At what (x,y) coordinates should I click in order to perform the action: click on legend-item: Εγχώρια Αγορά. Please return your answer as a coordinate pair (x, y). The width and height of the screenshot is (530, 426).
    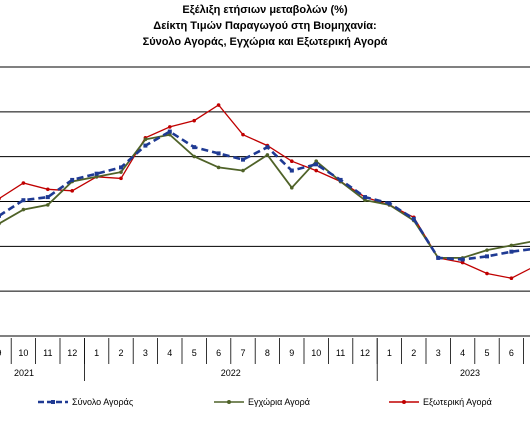
    Looking at the image, I should click on (262, 402).